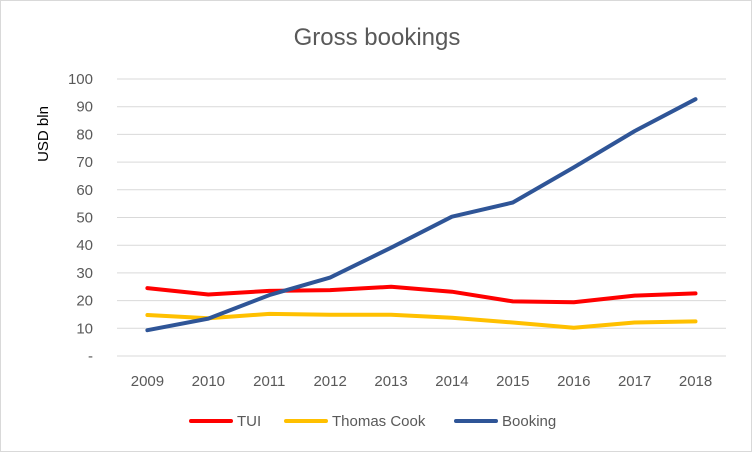 The image size is (752, 452). Describe the element at coordinates (573, 381) in the screenshot. I see `x-tick-label: 2016` at that location.